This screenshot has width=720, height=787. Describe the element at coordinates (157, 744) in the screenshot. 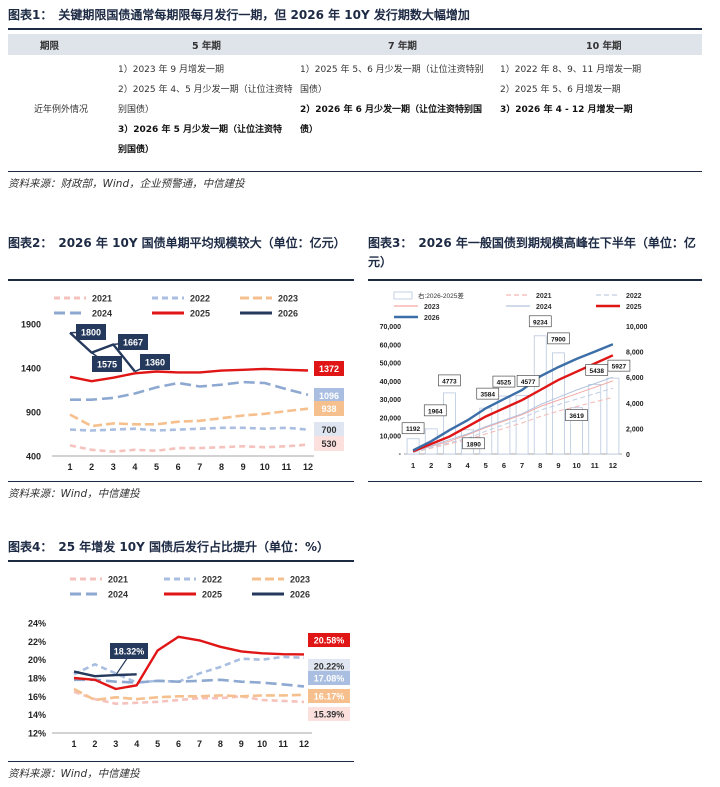

I see `x-tick-label: 5` at that location.